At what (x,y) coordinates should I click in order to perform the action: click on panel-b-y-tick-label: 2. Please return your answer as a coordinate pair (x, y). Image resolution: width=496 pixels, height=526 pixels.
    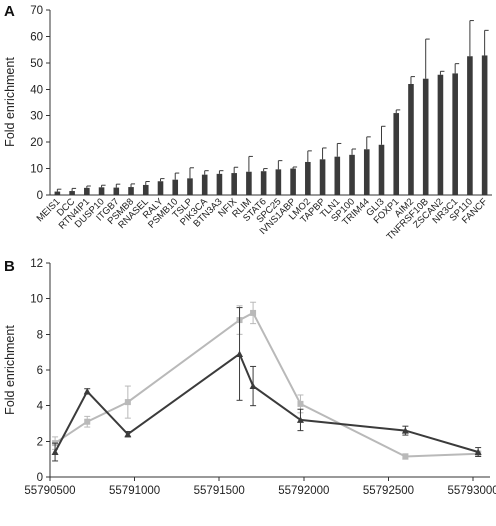
    Looking at the image, I should click on (40, 442).